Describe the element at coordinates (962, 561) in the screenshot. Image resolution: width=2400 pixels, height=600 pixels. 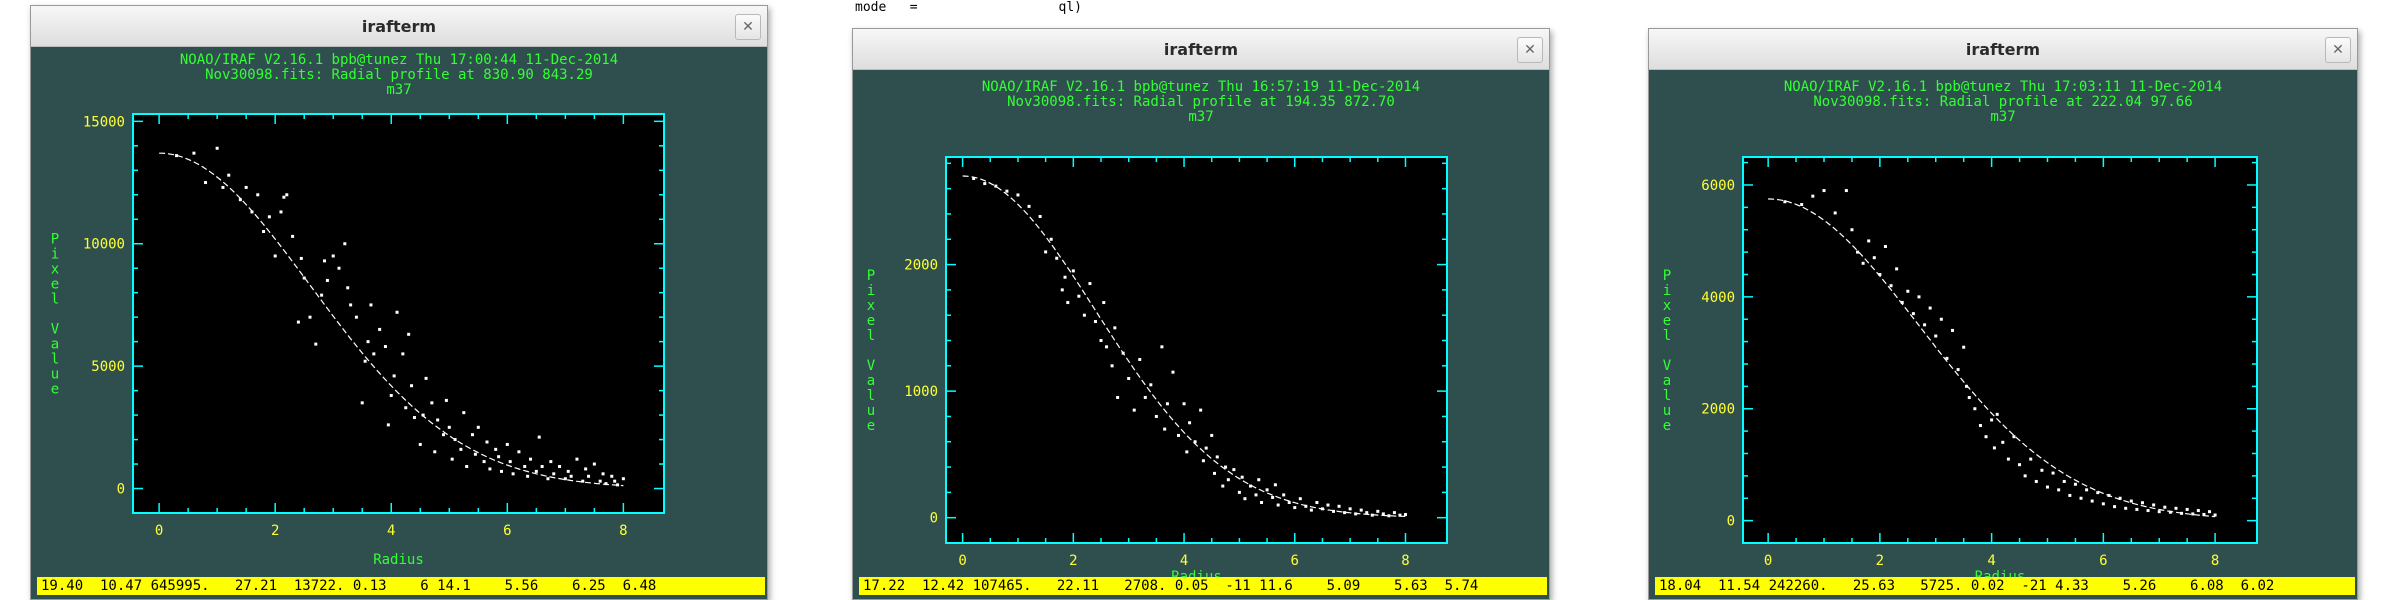
I see `x-tick-label: 0` at that location.